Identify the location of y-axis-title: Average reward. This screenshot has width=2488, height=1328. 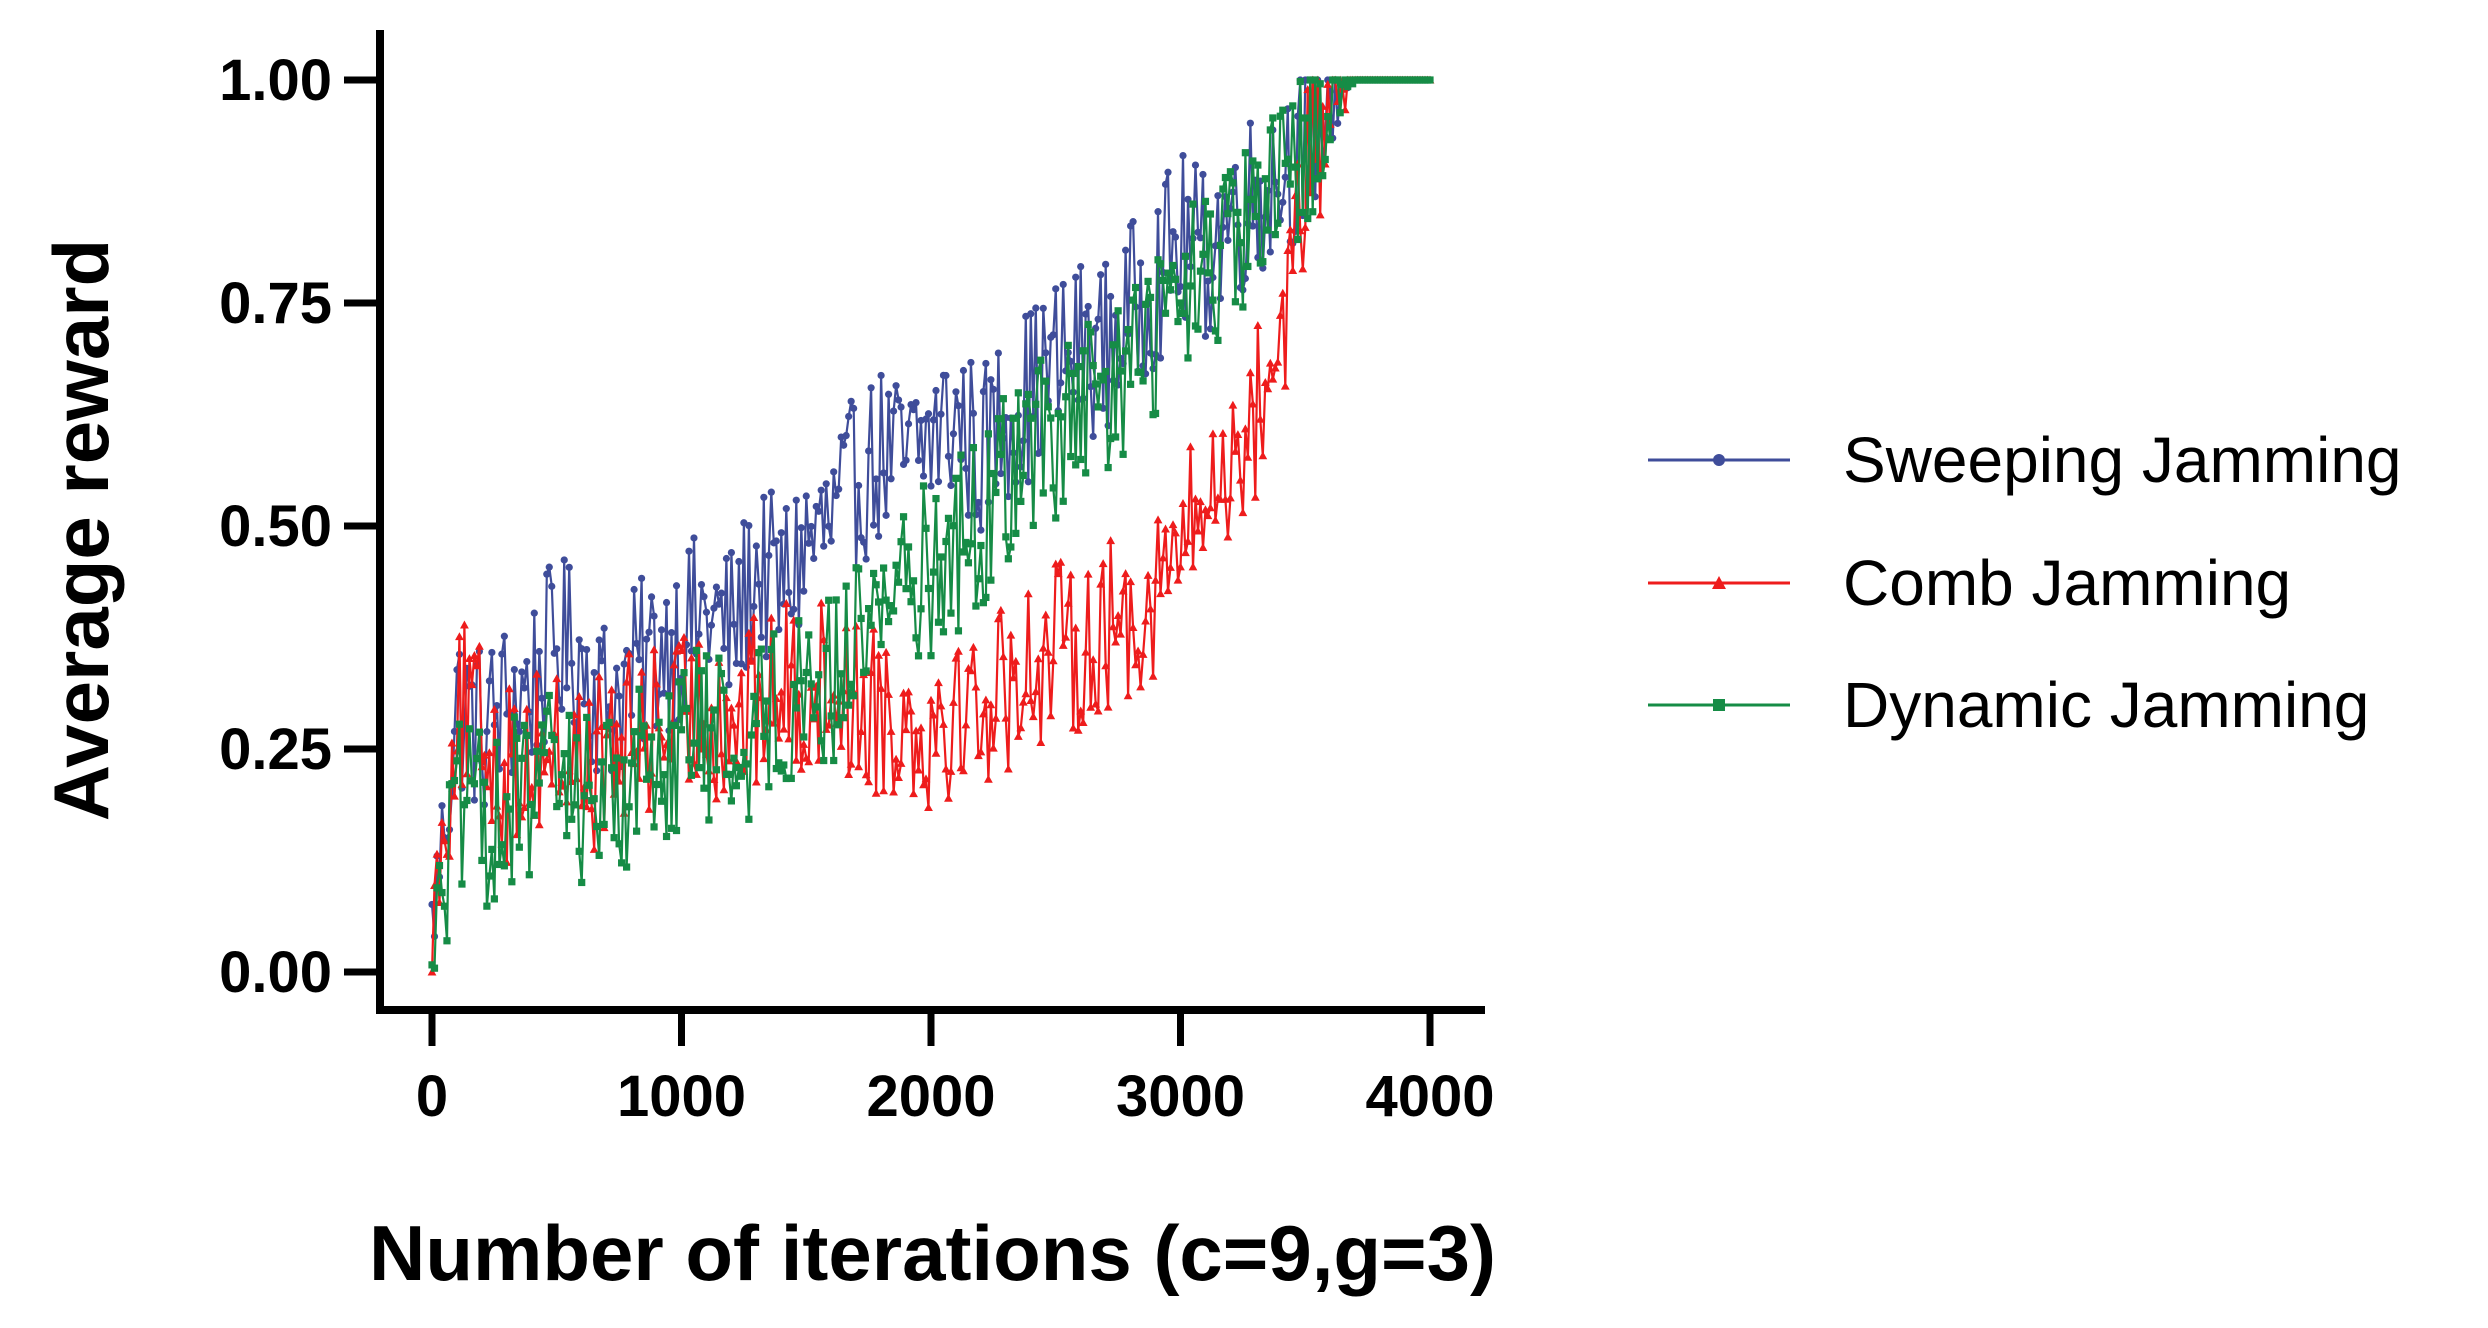
(81, 530).